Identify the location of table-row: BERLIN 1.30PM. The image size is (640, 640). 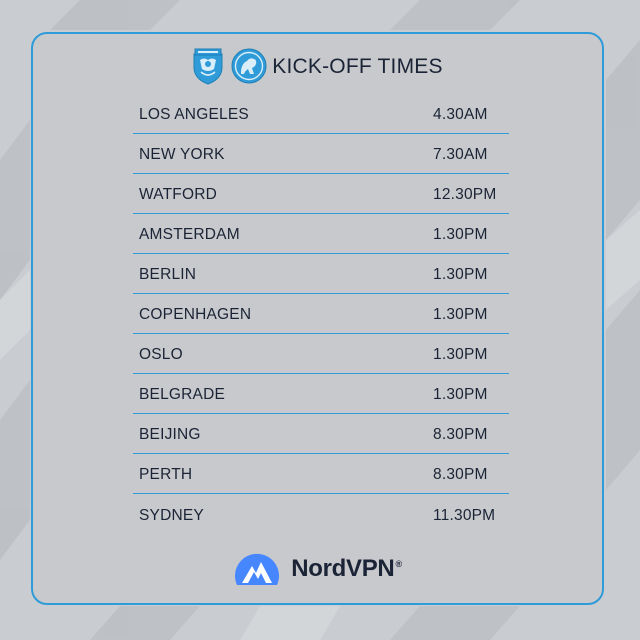
(321, 274).